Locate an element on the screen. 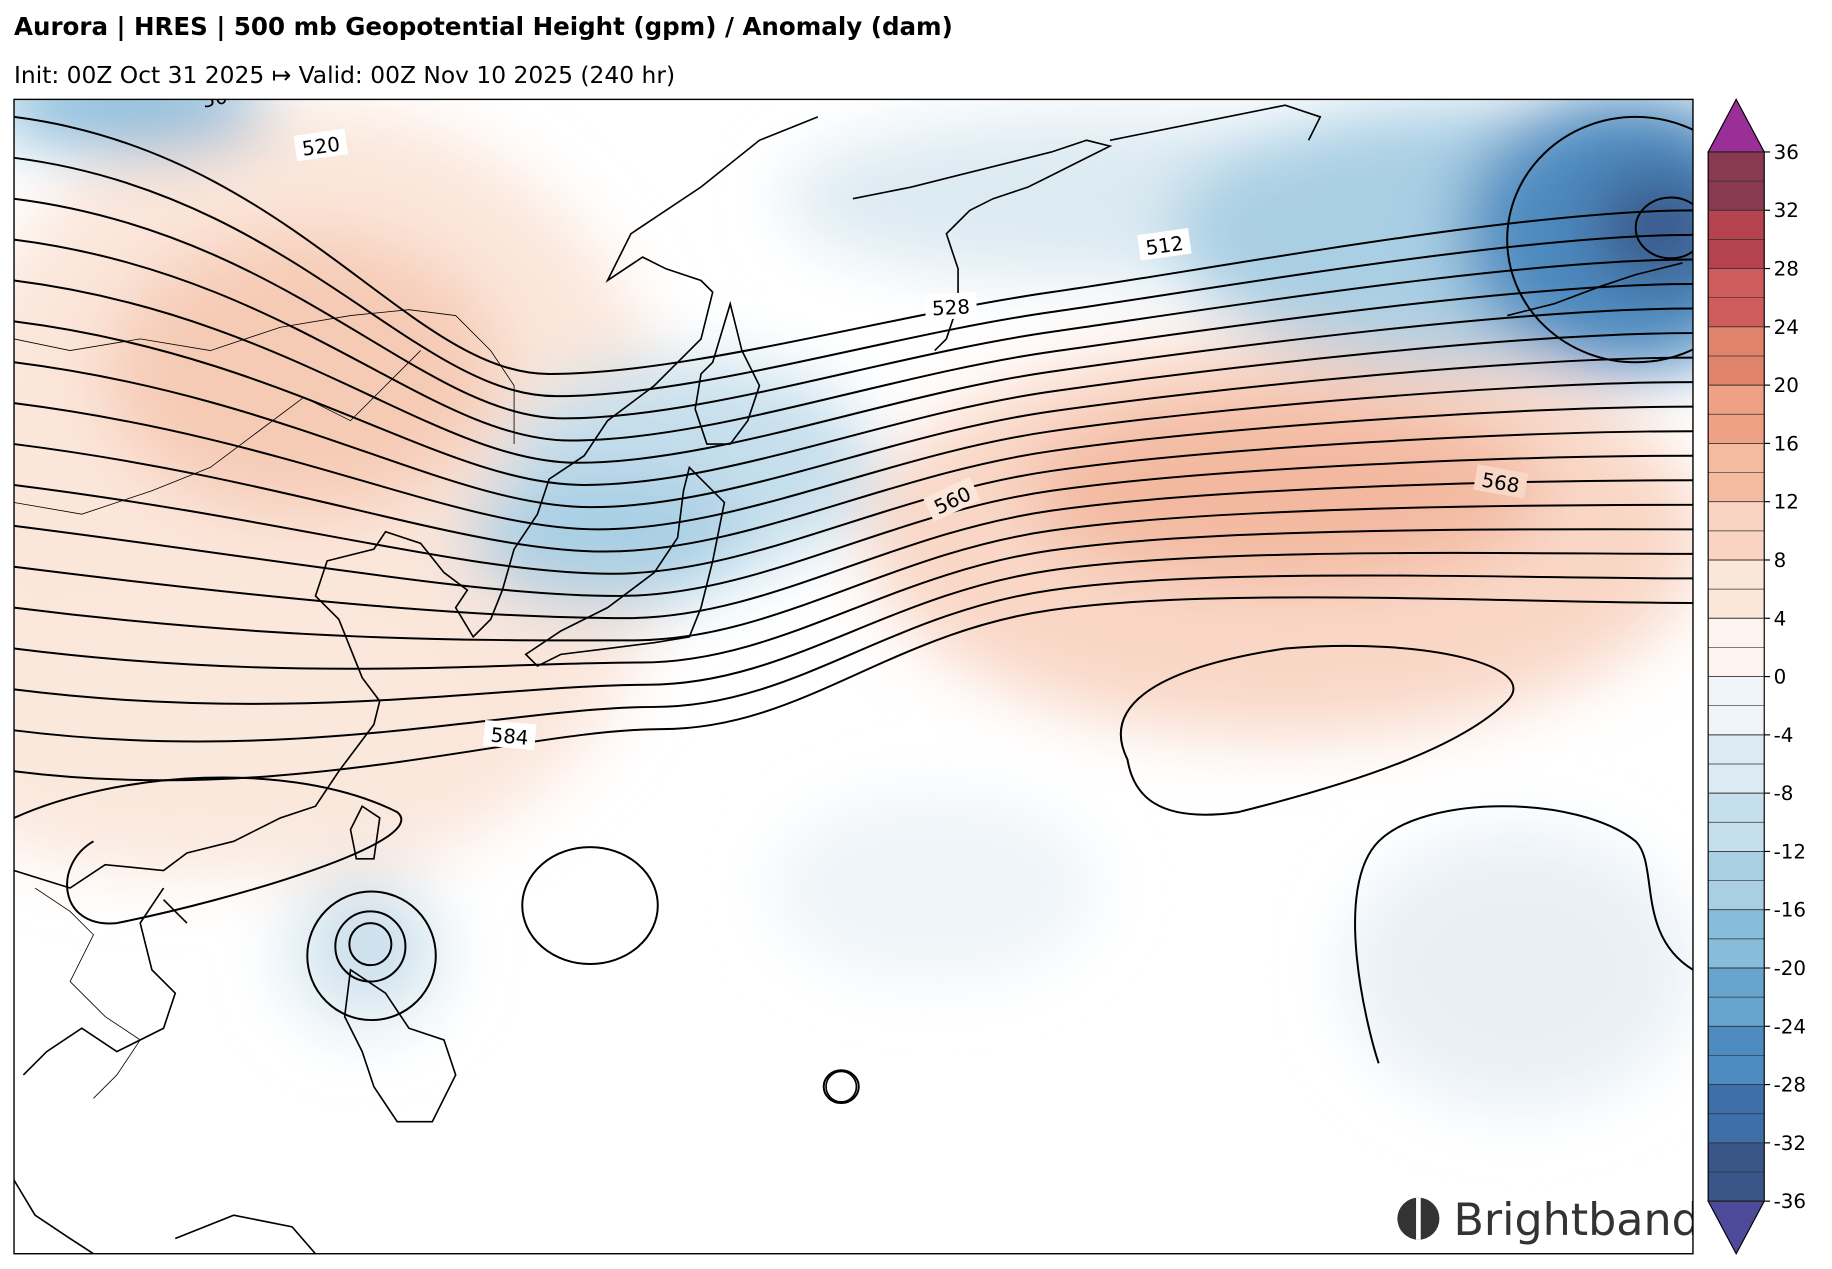 Image resolution: width=1832 pixels, height=1269 pixels. colorbar-tick-label: -36 is located at coordinates (1790, 1201).